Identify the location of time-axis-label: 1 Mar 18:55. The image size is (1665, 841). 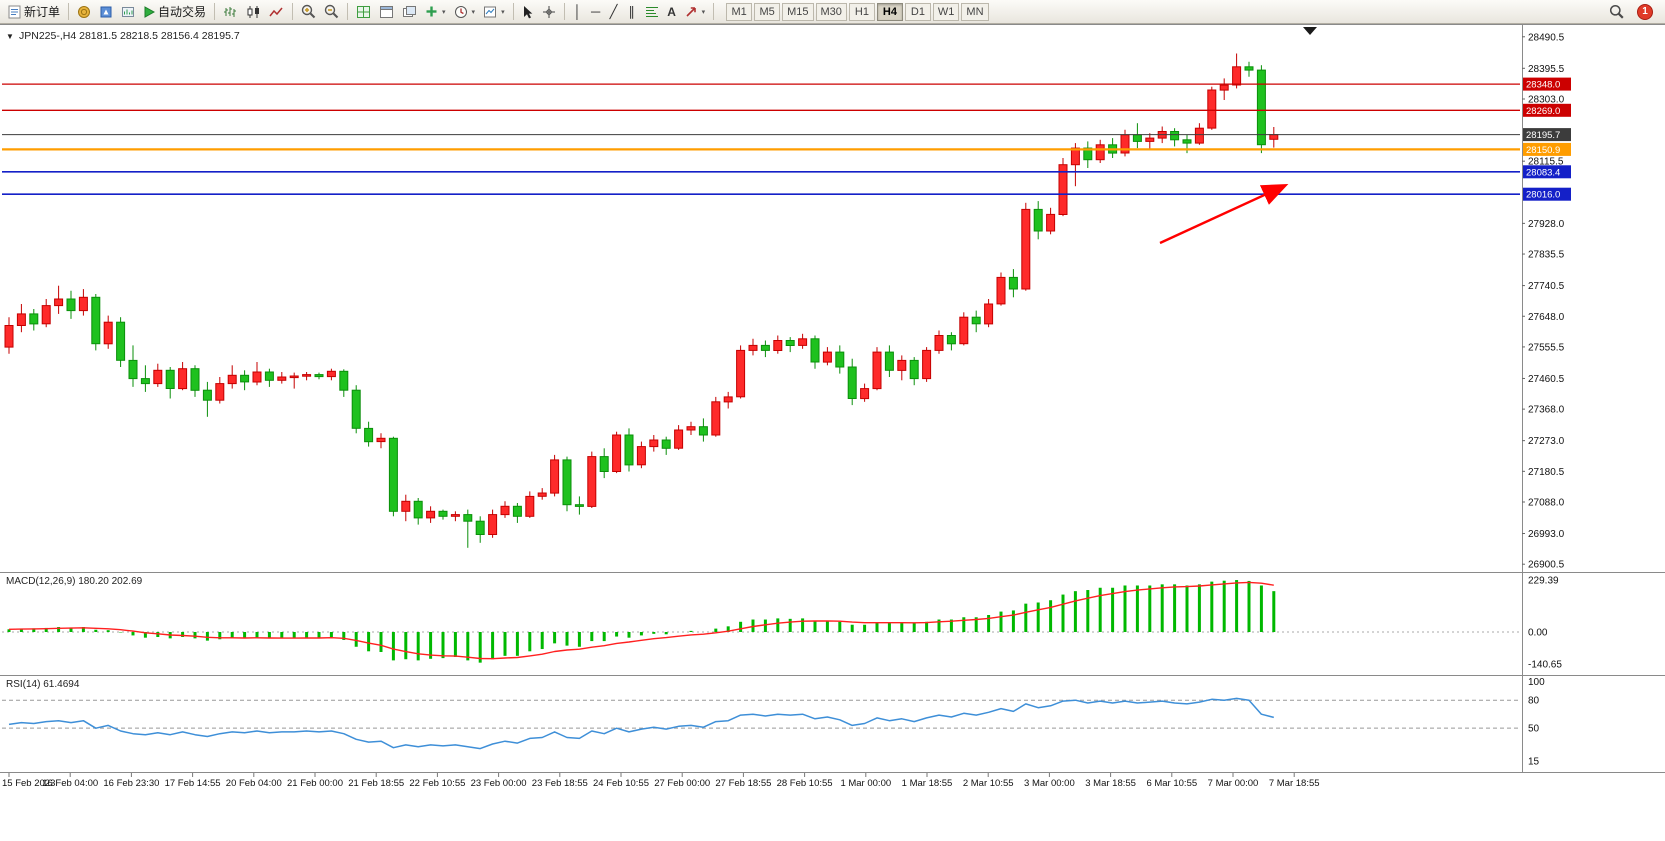
(927, 783).